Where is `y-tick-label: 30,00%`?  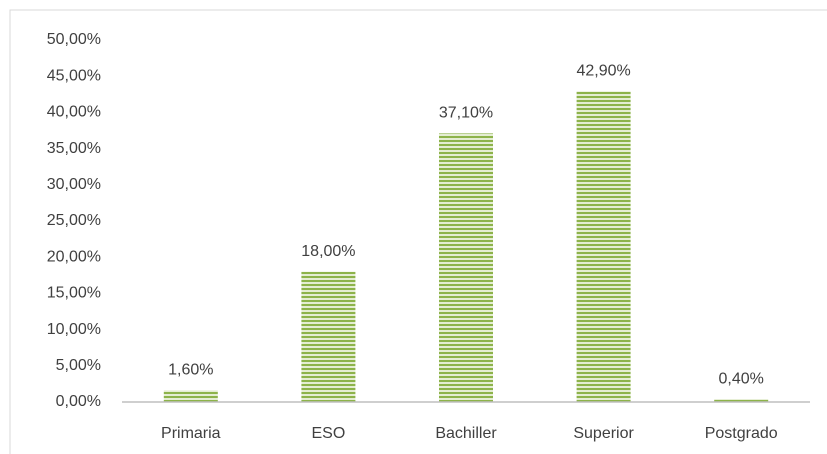 y-tick-label: 30,00% is located at coordinates (74, 184).